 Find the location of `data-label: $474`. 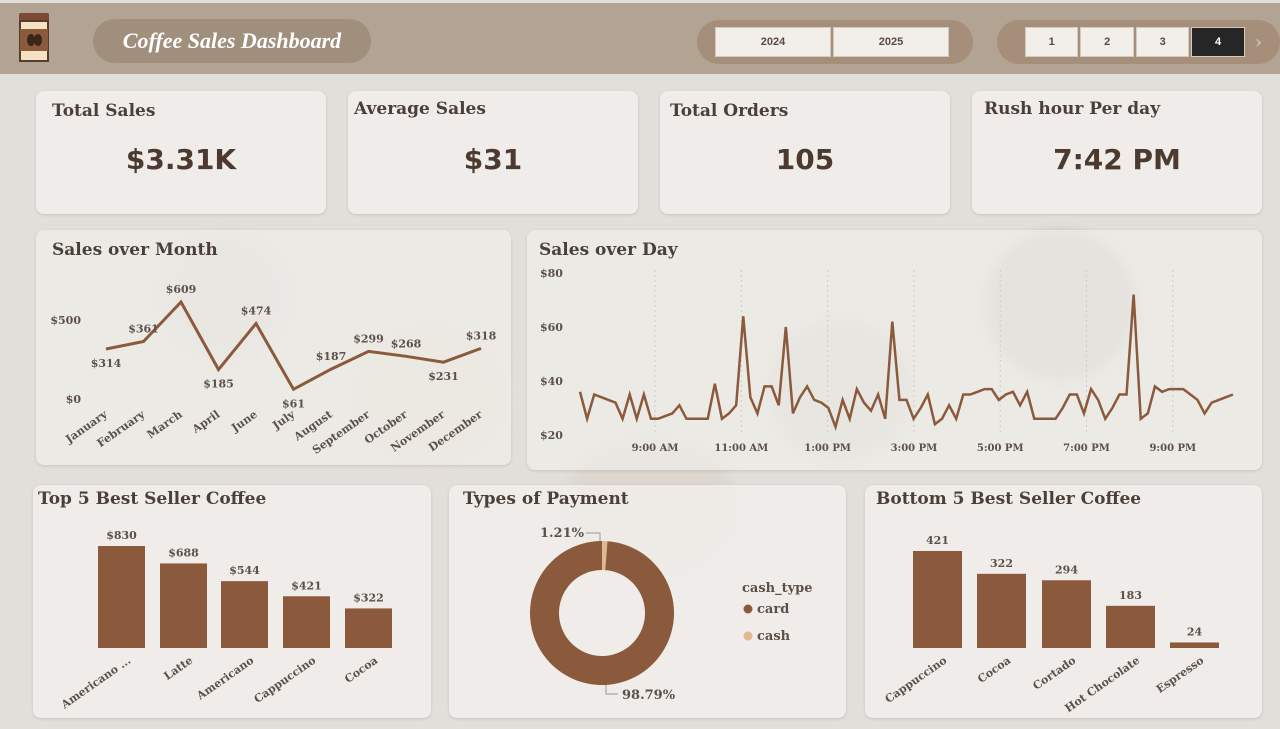

data-label: $474 is located at coordinates (256, 311).